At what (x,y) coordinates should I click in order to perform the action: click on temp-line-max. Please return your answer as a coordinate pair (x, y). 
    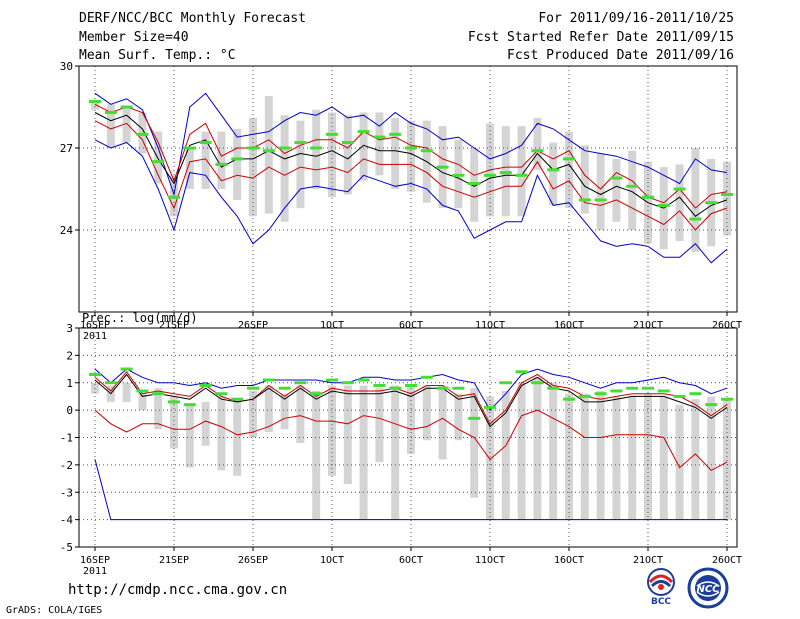
    Looking at the image, I should click on (411, 144).